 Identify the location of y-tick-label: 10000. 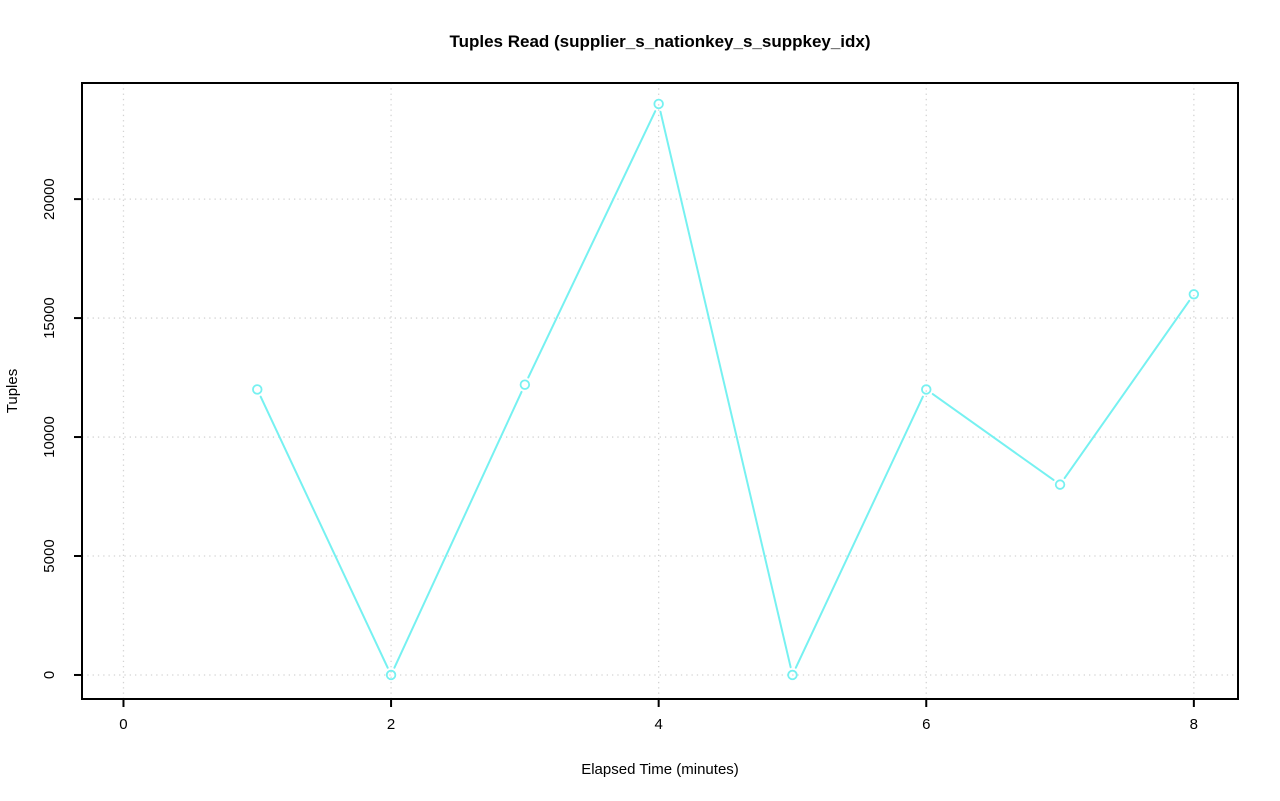
(49, 437).